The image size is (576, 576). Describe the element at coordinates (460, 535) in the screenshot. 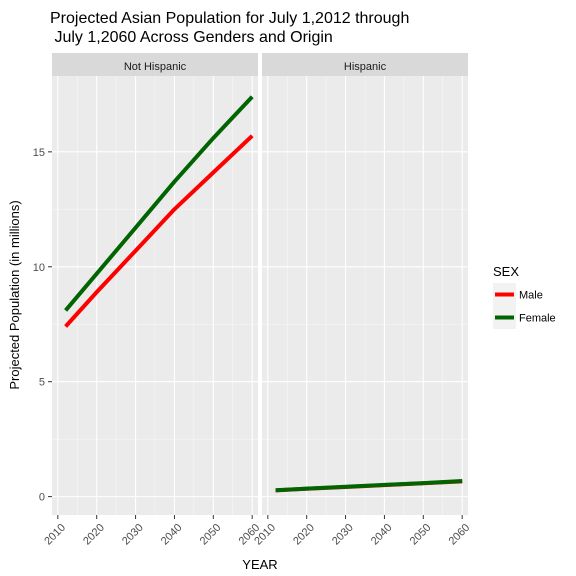

I see `x-tick-label: 2060` at that location.